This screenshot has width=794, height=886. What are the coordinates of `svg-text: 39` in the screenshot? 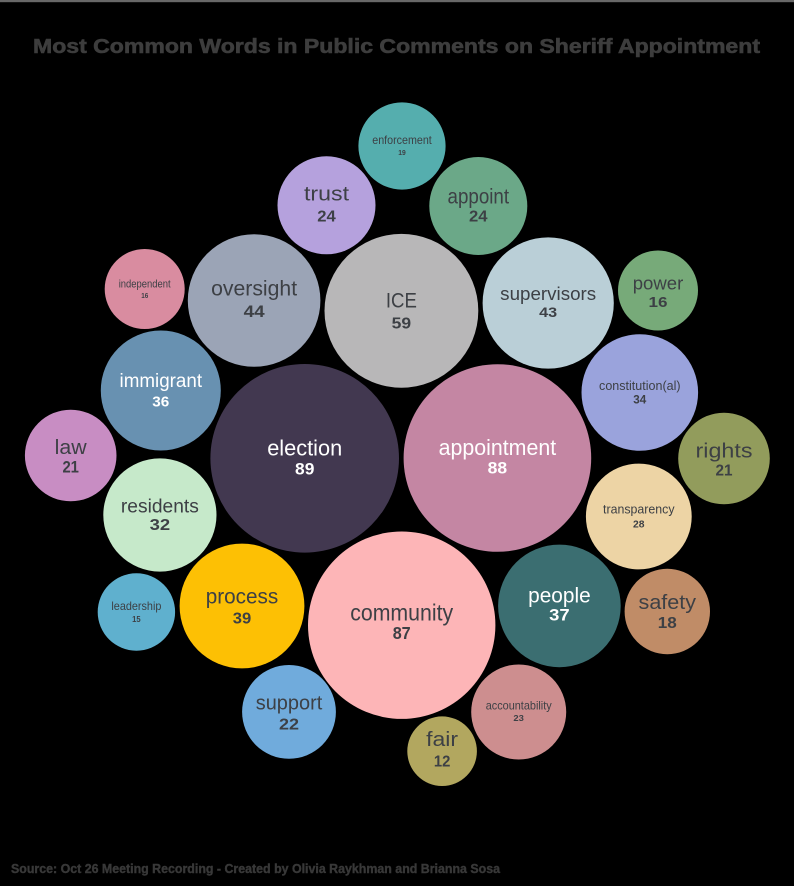 It's located at (242, 619).